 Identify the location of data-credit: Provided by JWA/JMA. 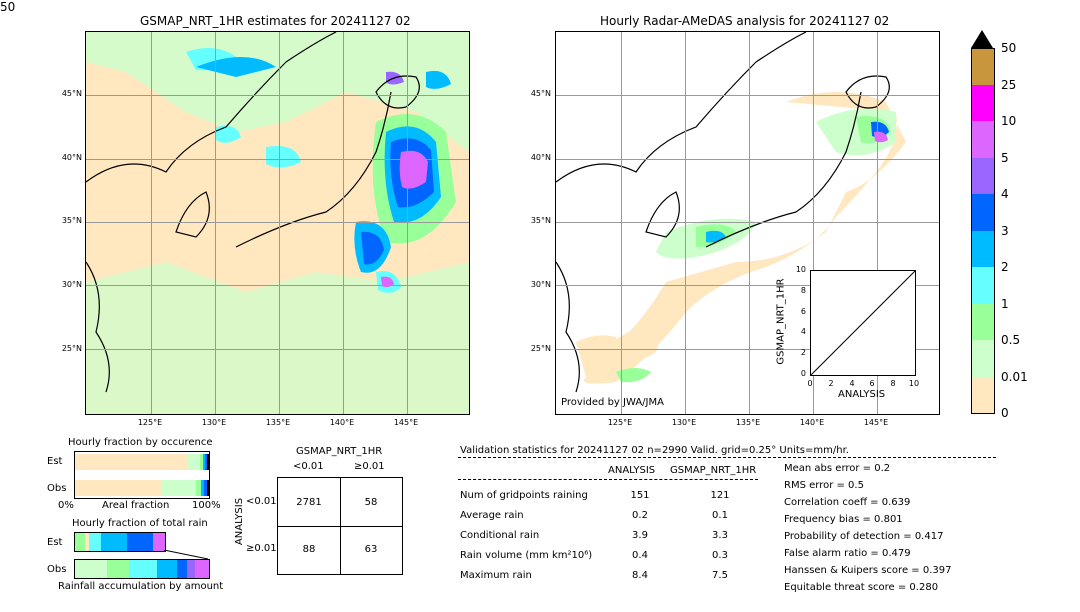
(612, 402).